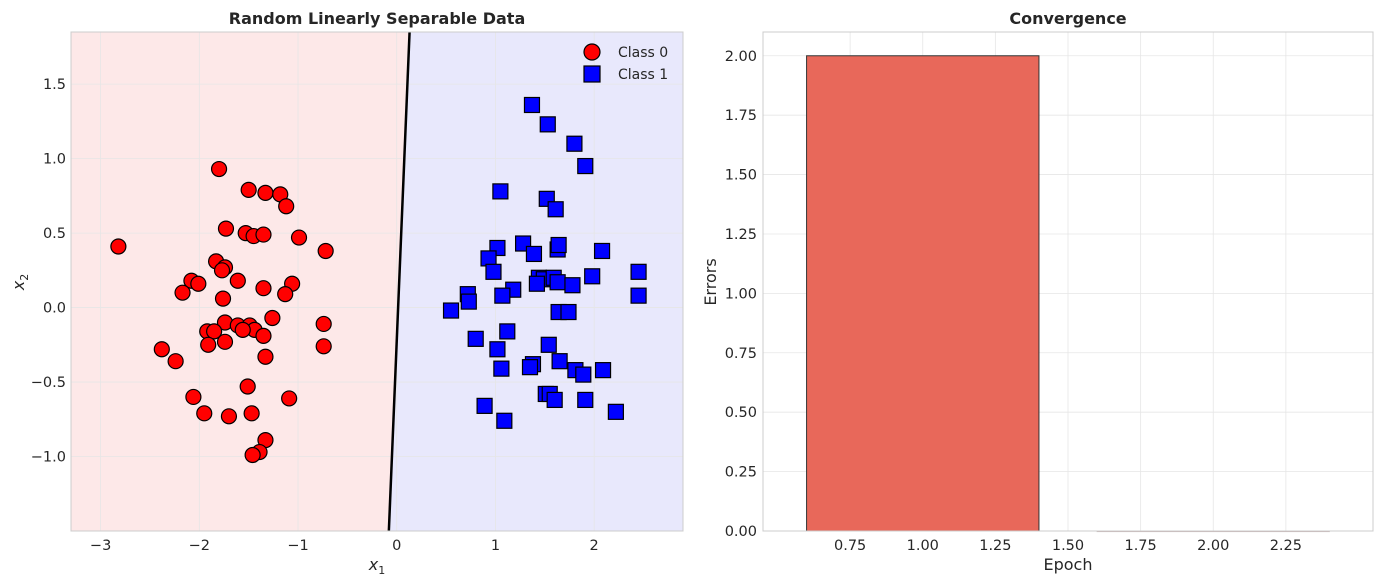 Image resolution: width=1384 pixels, height=584 pixels. What do you see at coordinates (495, 546) in the screenshot?
I see `x-tick-label: 1` at bounding box center [495, 546].